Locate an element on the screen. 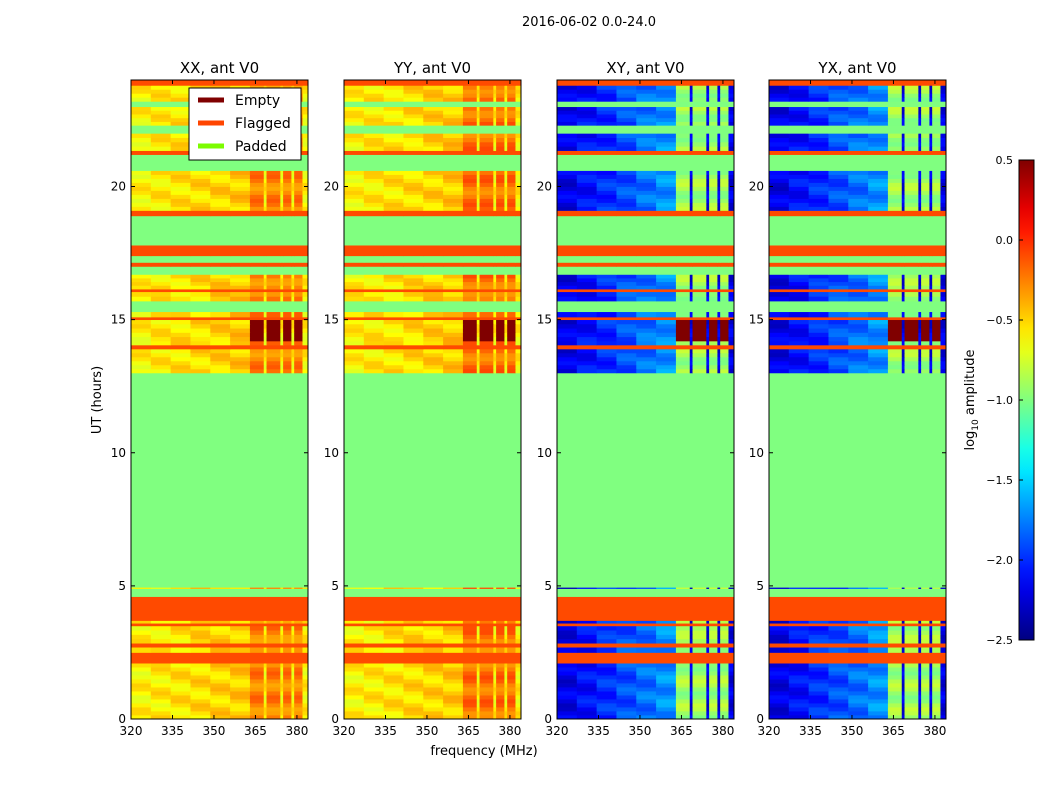 The height and width of the screenshot is (804, 1050). colorbar-tick-label: −2.0 is located at coordinates (999, 560).